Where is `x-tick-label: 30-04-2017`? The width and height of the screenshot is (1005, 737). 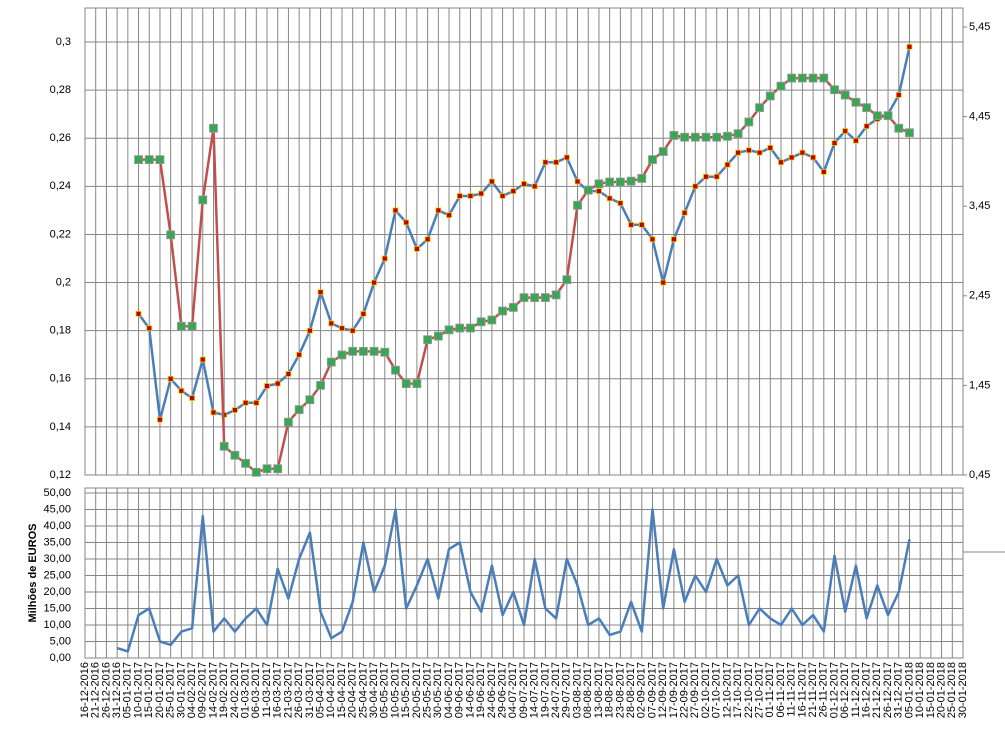
x-tick-label: 30-04-2017 is located at coordinates (374, 690).